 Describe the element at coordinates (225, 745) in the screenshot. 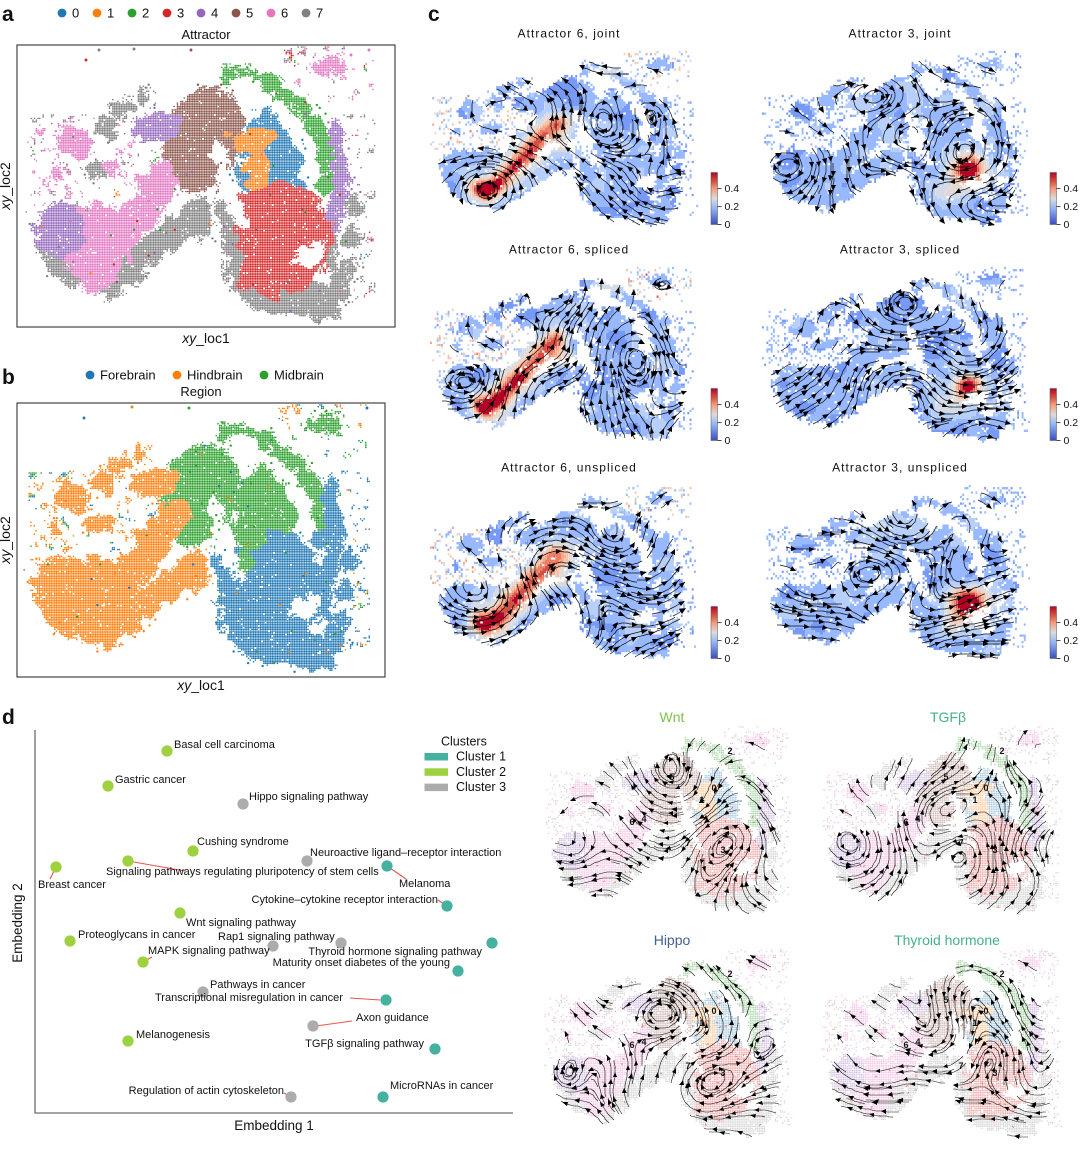

I see `svg-text: Basal cell carcinoma` at that location.